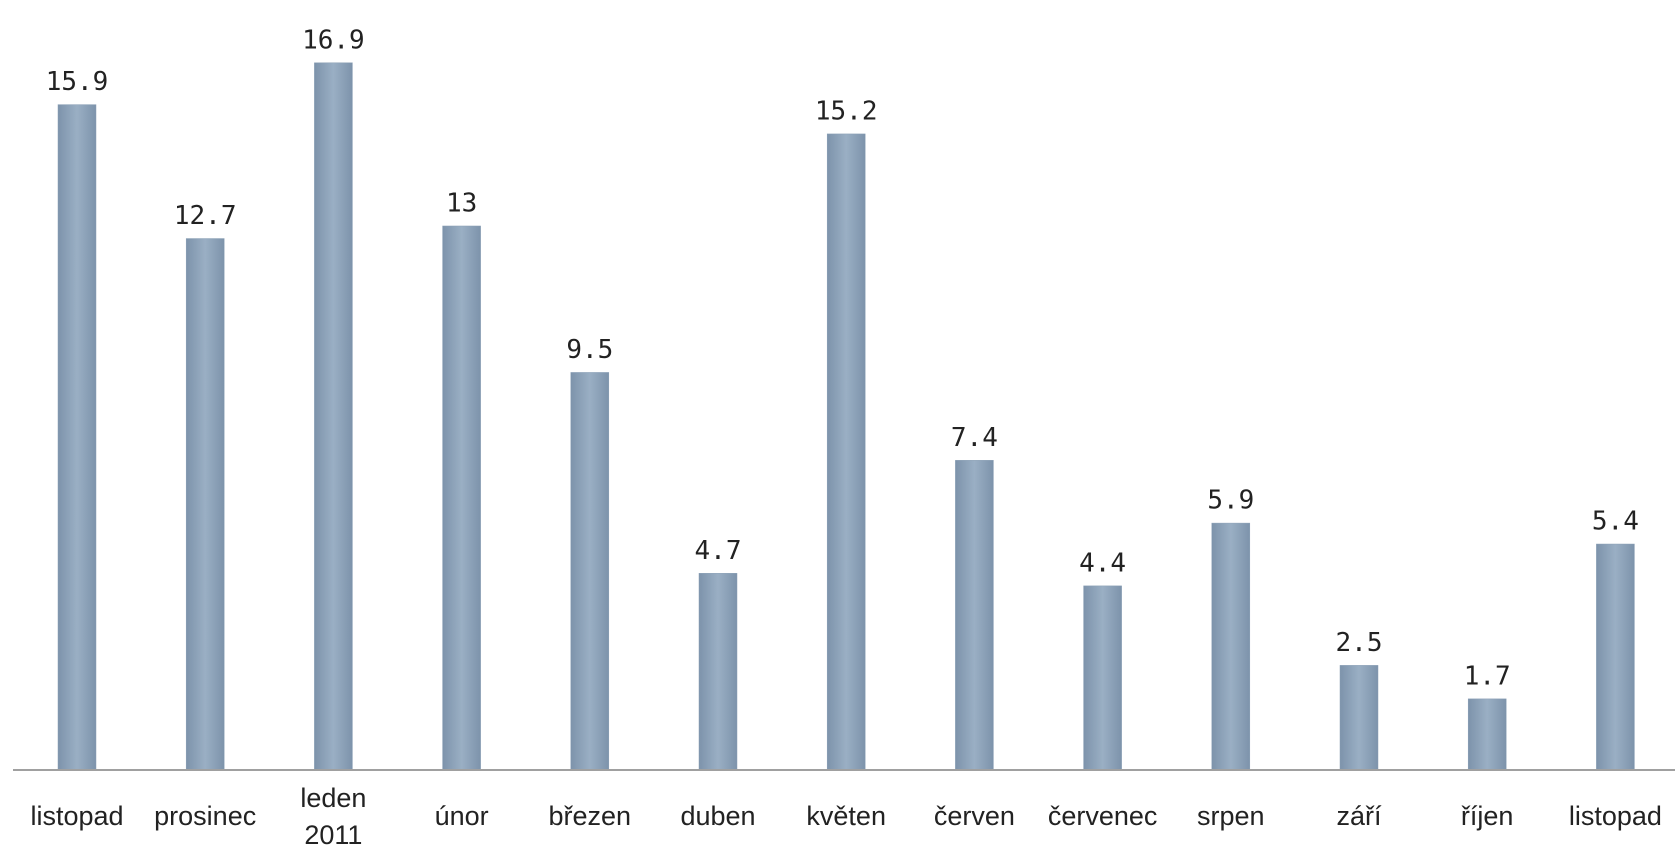 The height and width of the screenshot is (856, 1675). I want to click on value-label: 4.4, so click(1102, 563).